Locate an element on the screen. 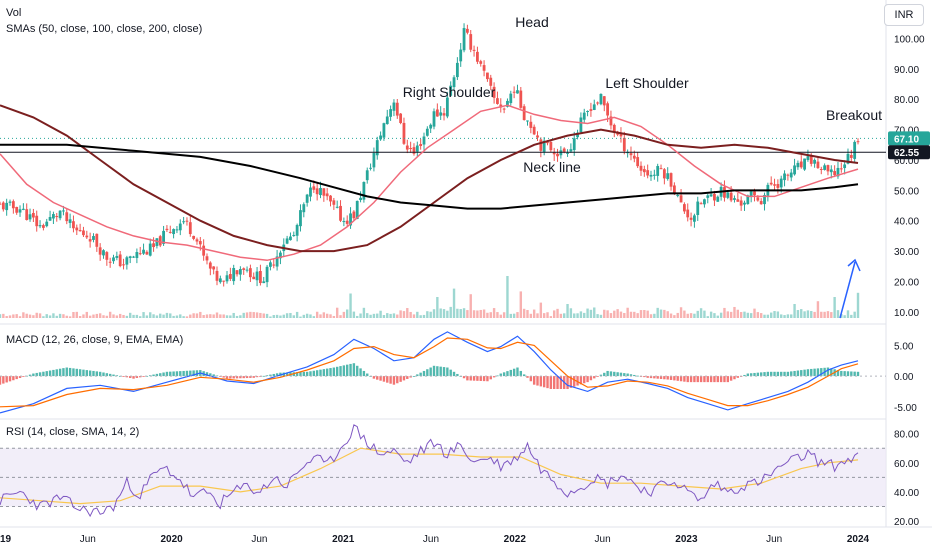  price-tick-label: 30.00 is located at coordinates (906, 252).